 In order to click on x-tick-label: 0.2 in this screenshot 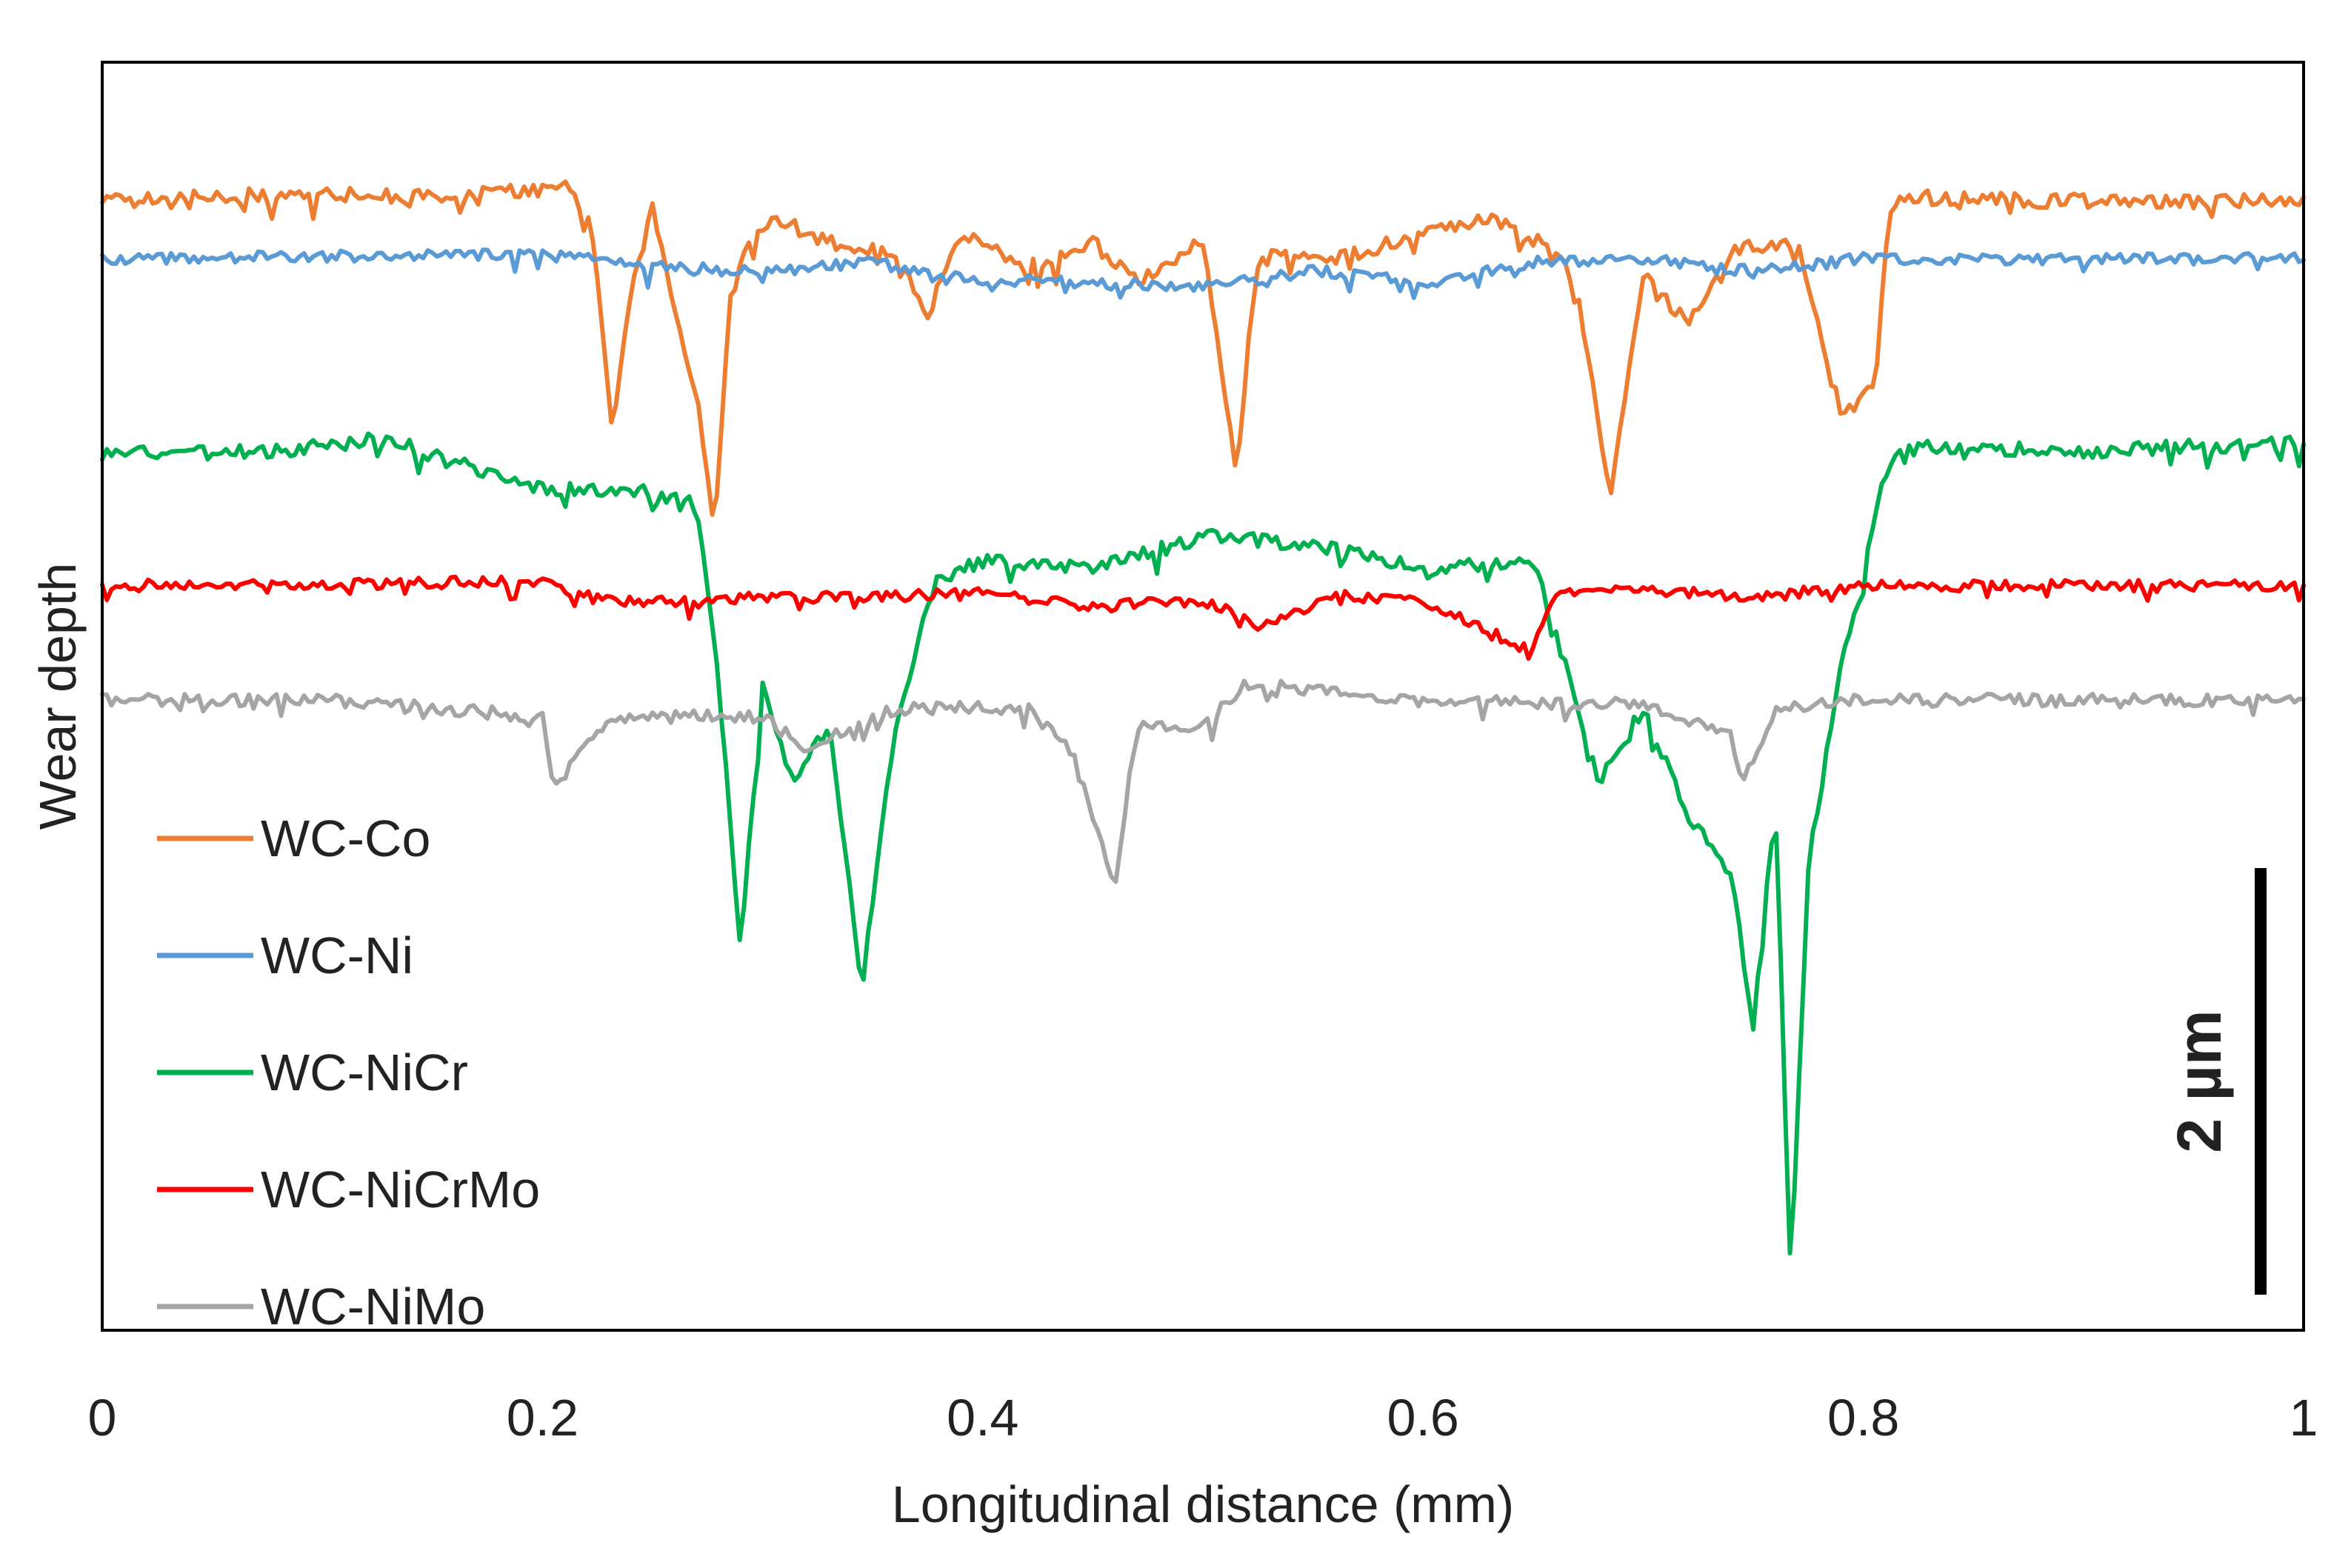, I will do `click(542, 1418)`.